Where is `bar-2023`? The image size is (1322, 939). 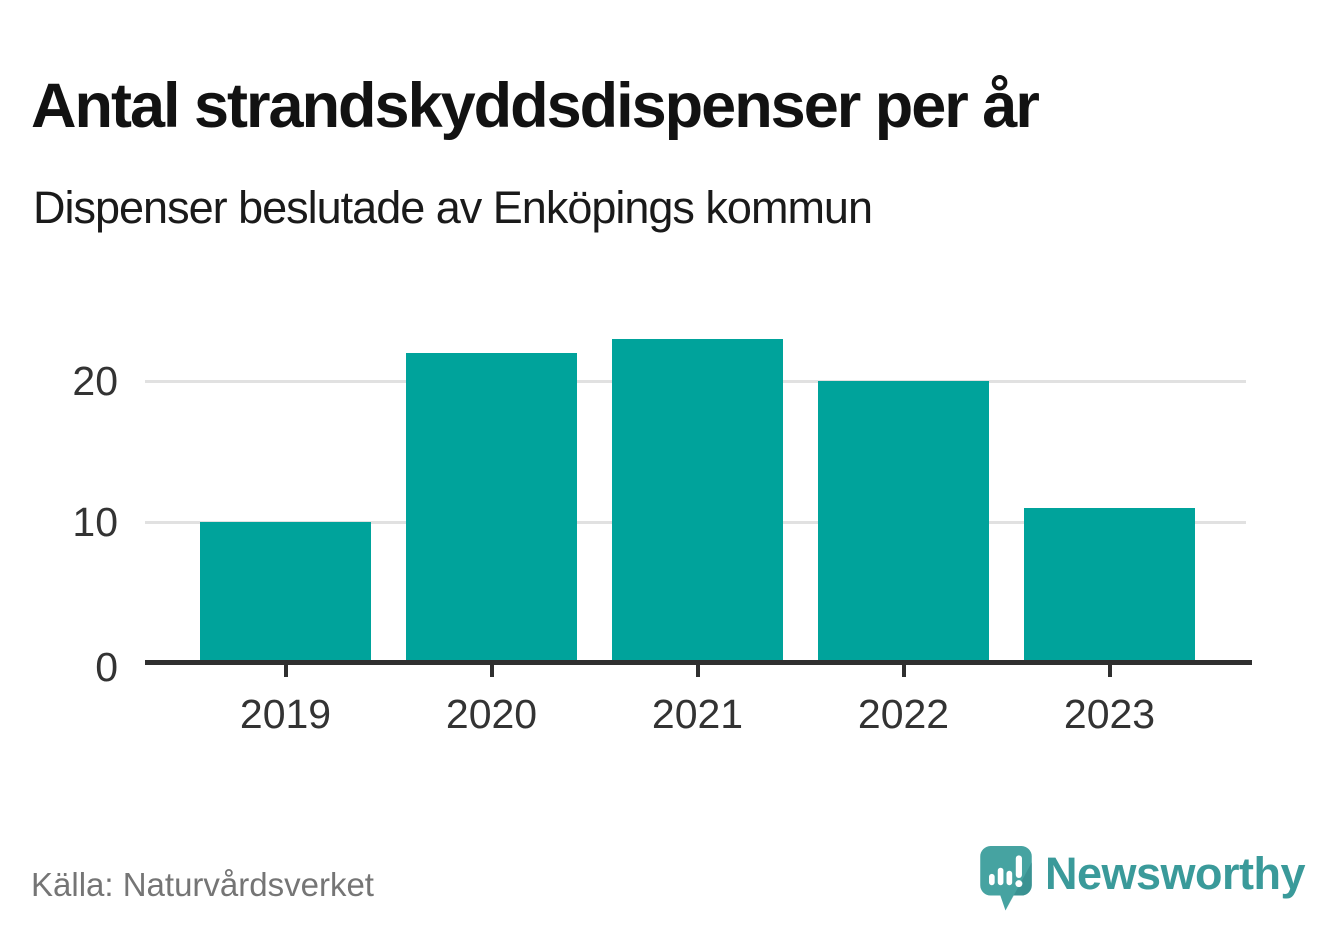
bar-2023 is located at coordinates (1109, 585).